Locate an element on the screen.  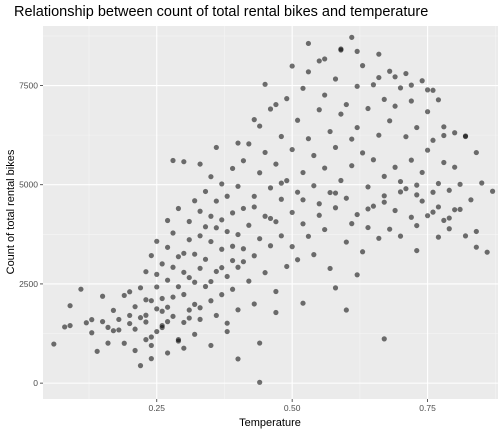
x-tick-label: 0.50 is located at coordinates (292, 408).